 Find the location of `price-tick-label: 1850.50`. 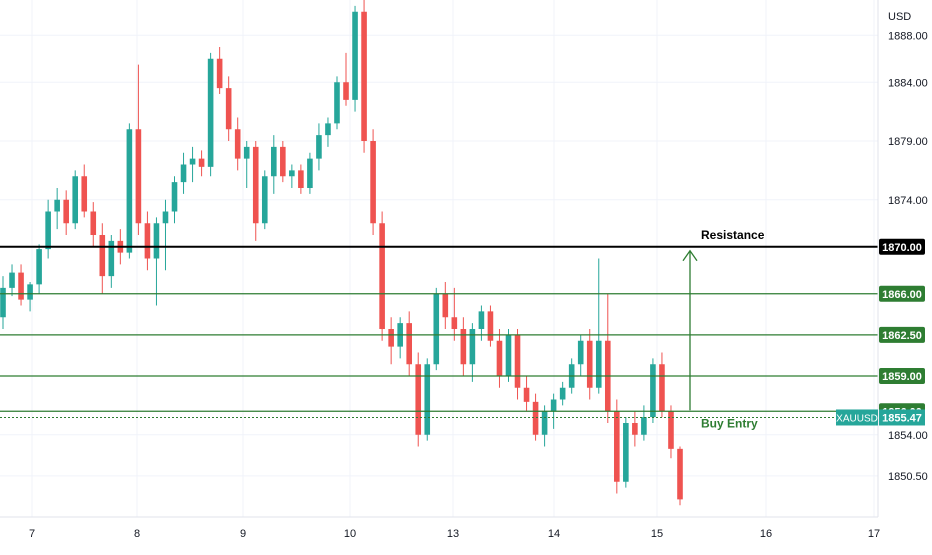

price-tick-label: 1850.50 is located at coordinates (908, 477).